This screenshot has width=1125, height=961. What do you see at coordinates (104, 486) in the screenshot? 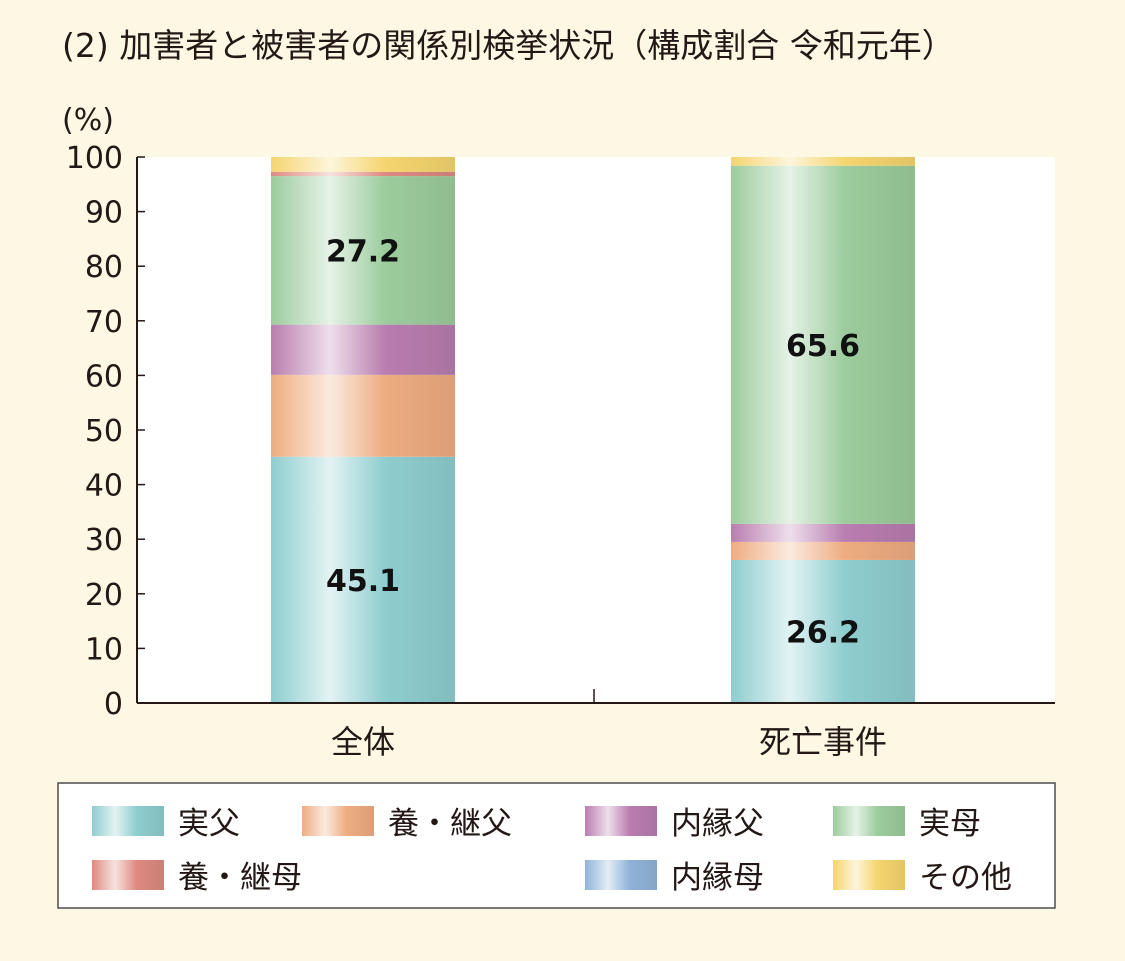
I see `y-tick-label: 40` at bounding box center [104, 486].